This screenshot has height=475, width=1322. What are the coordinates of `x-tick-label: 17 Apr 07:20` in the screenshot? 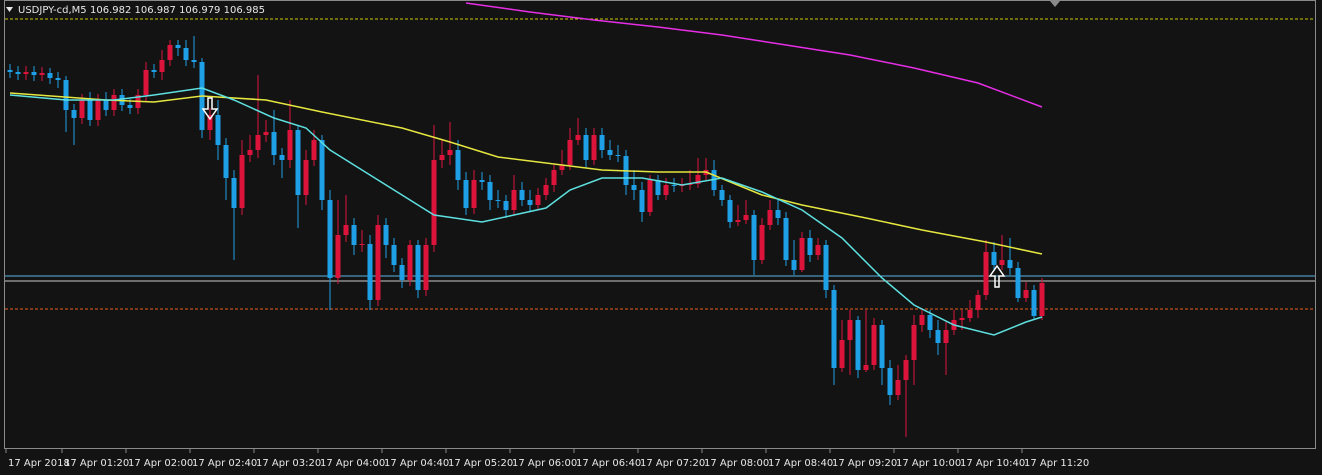 It's located at (672, 463).